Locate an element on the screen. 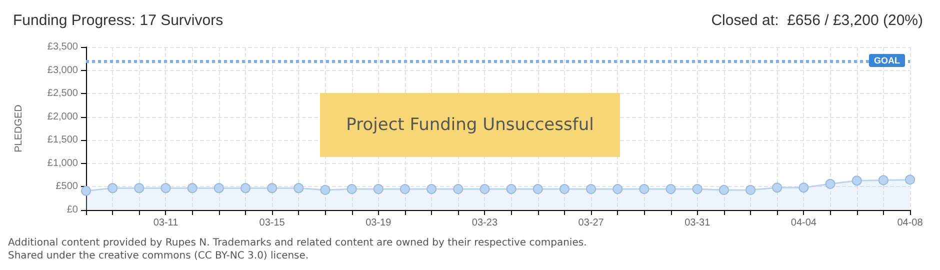 Image resolution: width=940 pixels, height=270 pixels. ref-line-label: GOAL is located at coordinates (887, 60).